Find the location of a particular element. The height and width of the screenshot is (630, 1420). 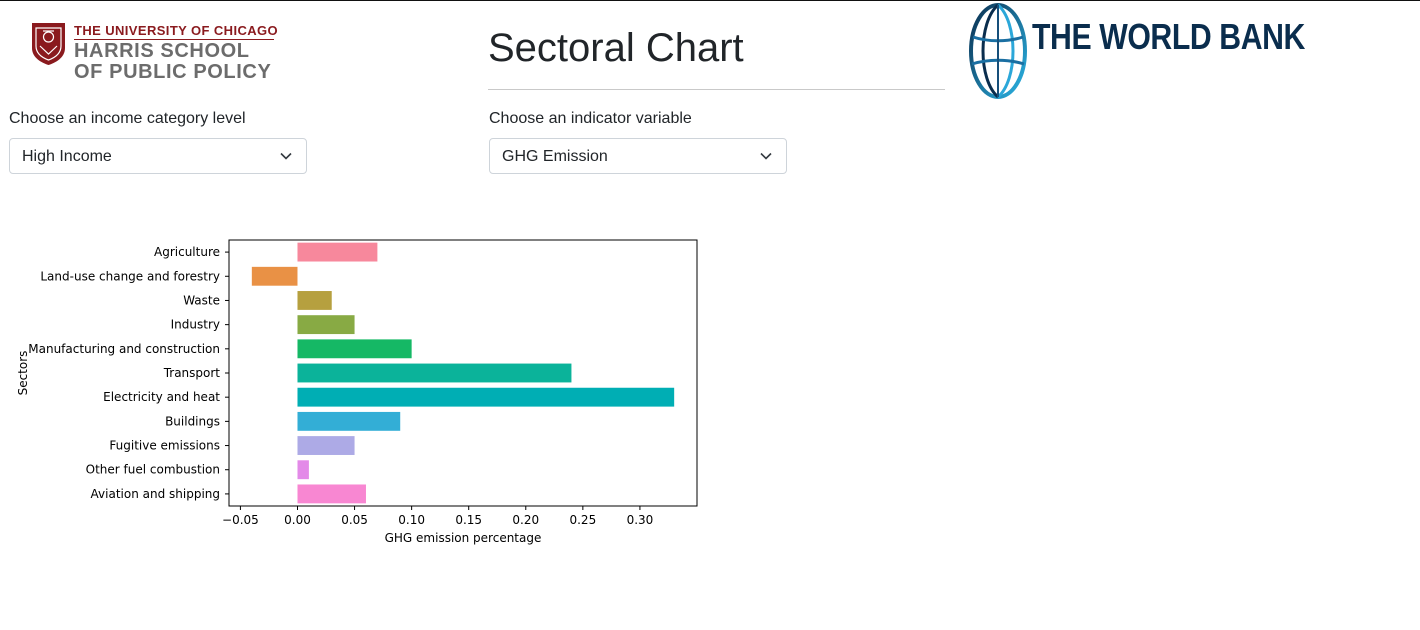

x-tick-label: 0.05 is located at coordinates (354, 520).